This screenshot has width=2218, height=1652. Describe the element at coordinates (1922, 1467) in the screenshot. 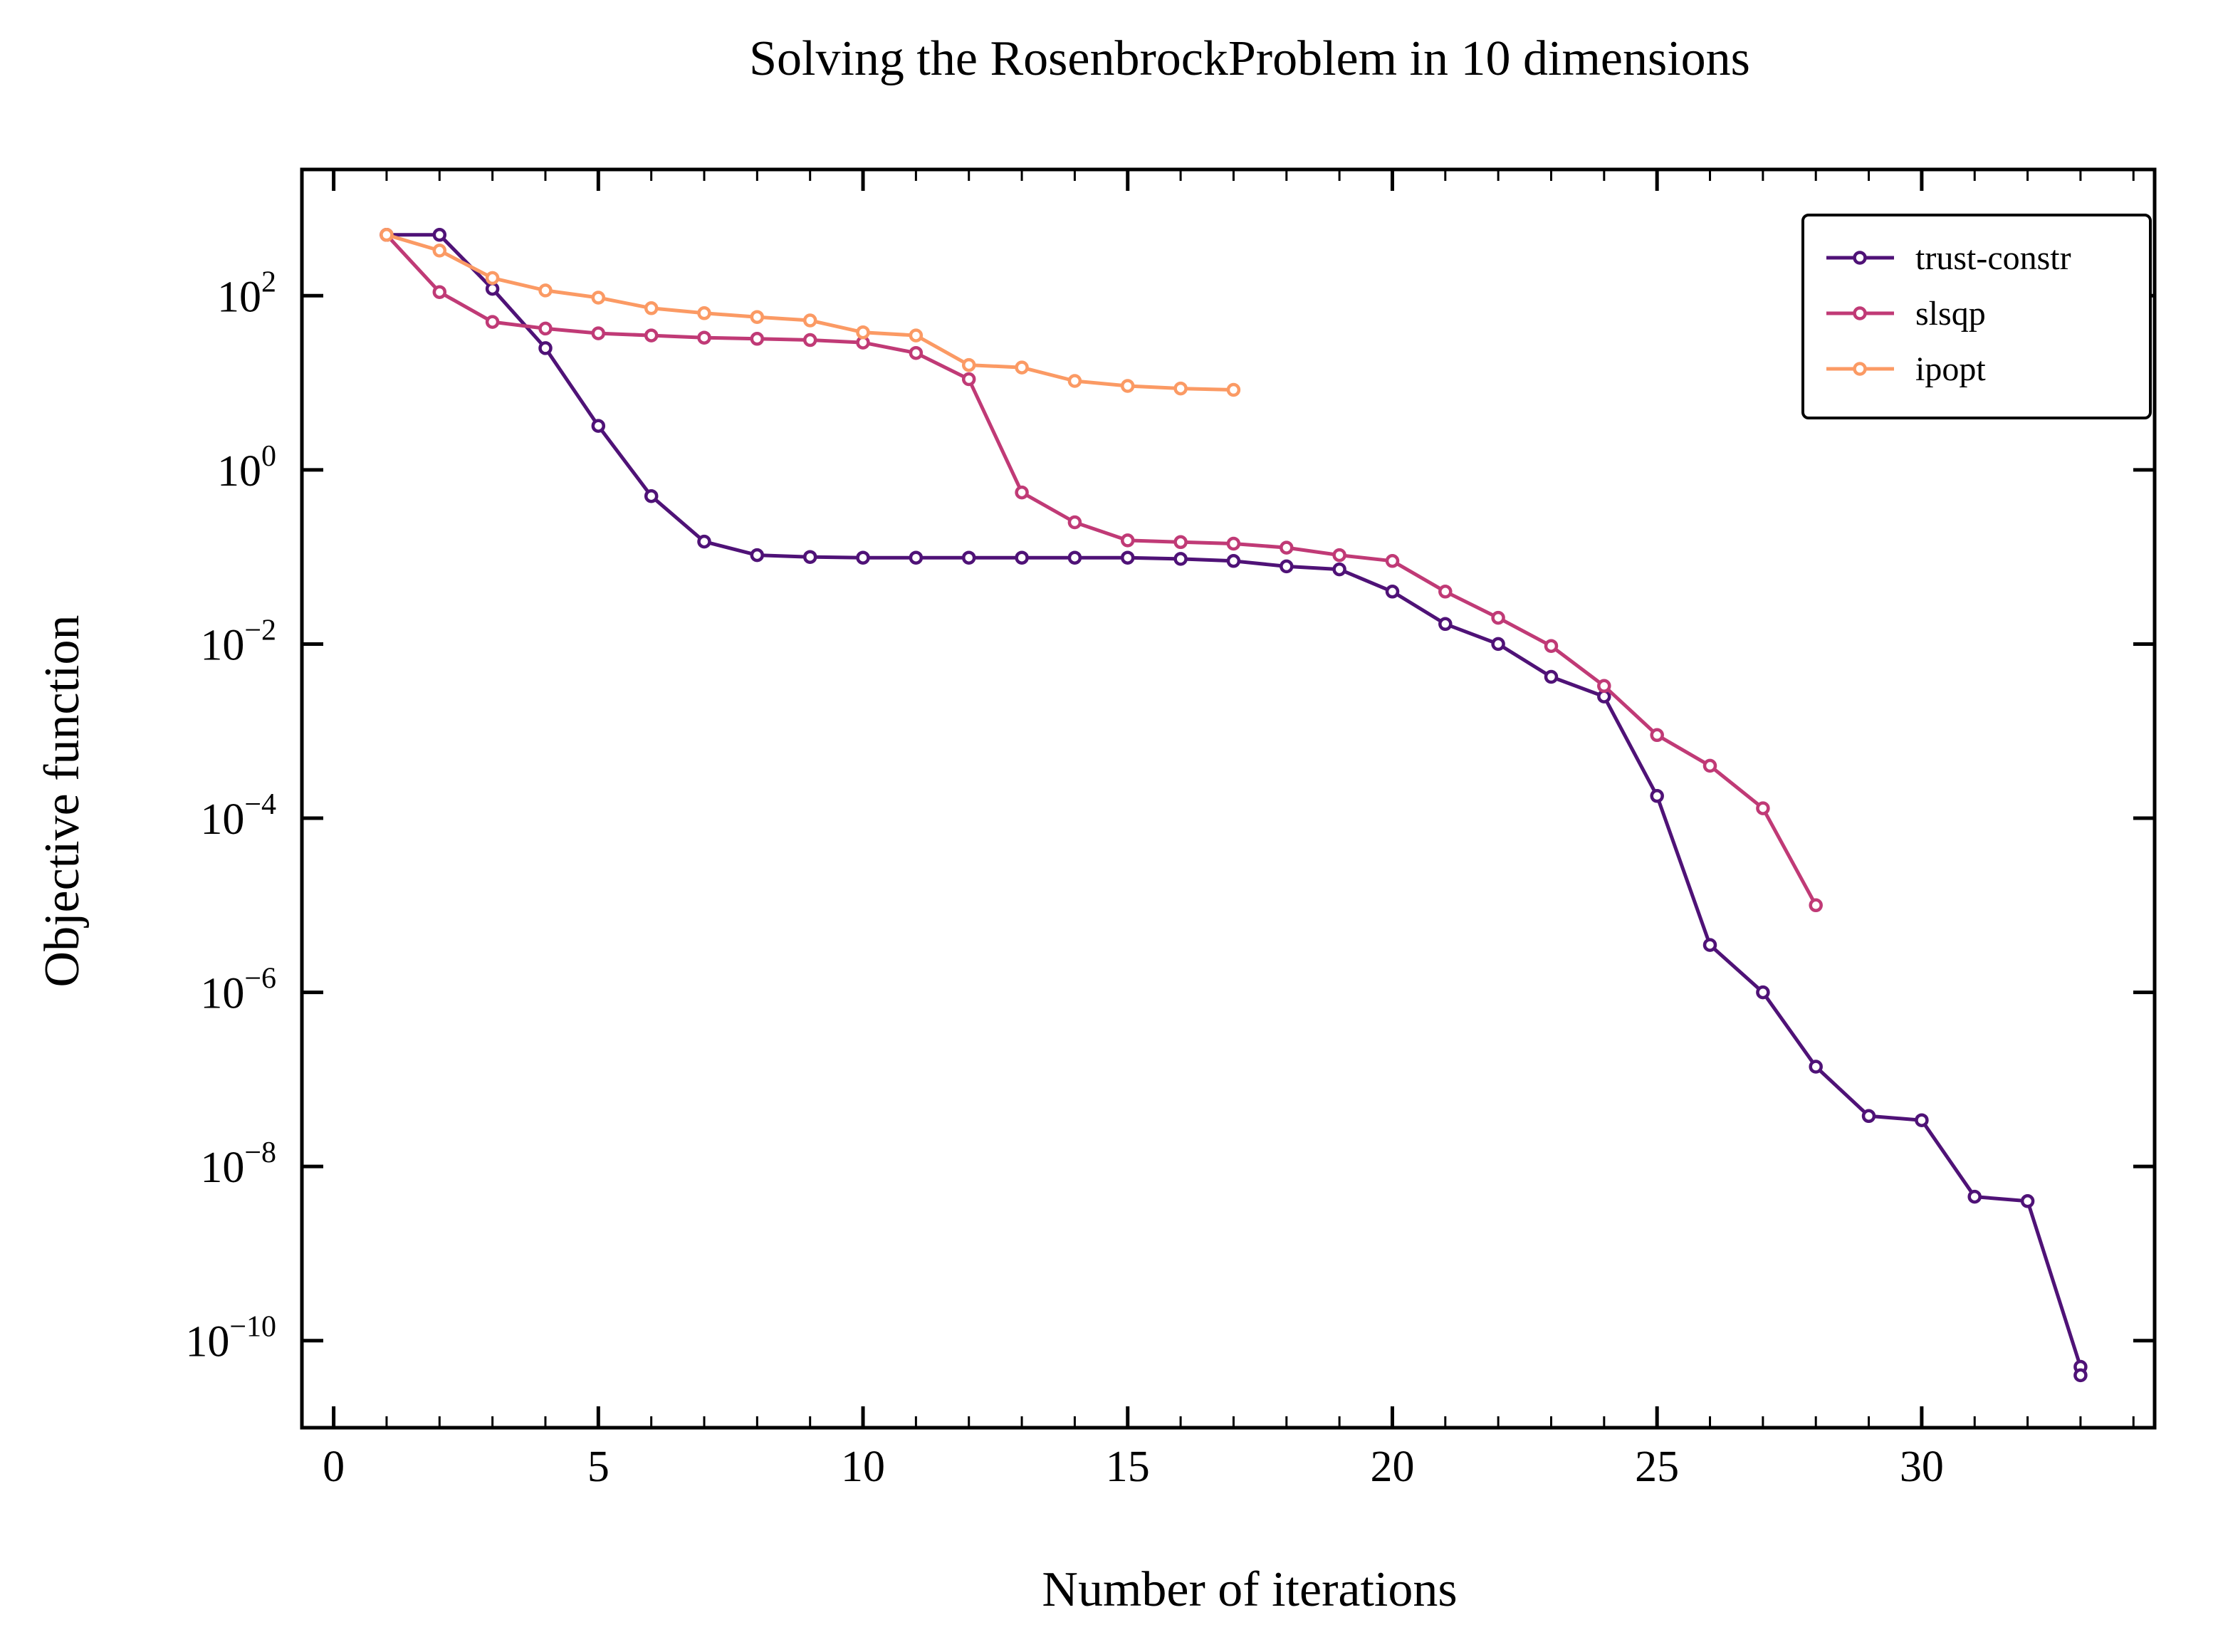

I see `x-tick-label: 30` at that location.